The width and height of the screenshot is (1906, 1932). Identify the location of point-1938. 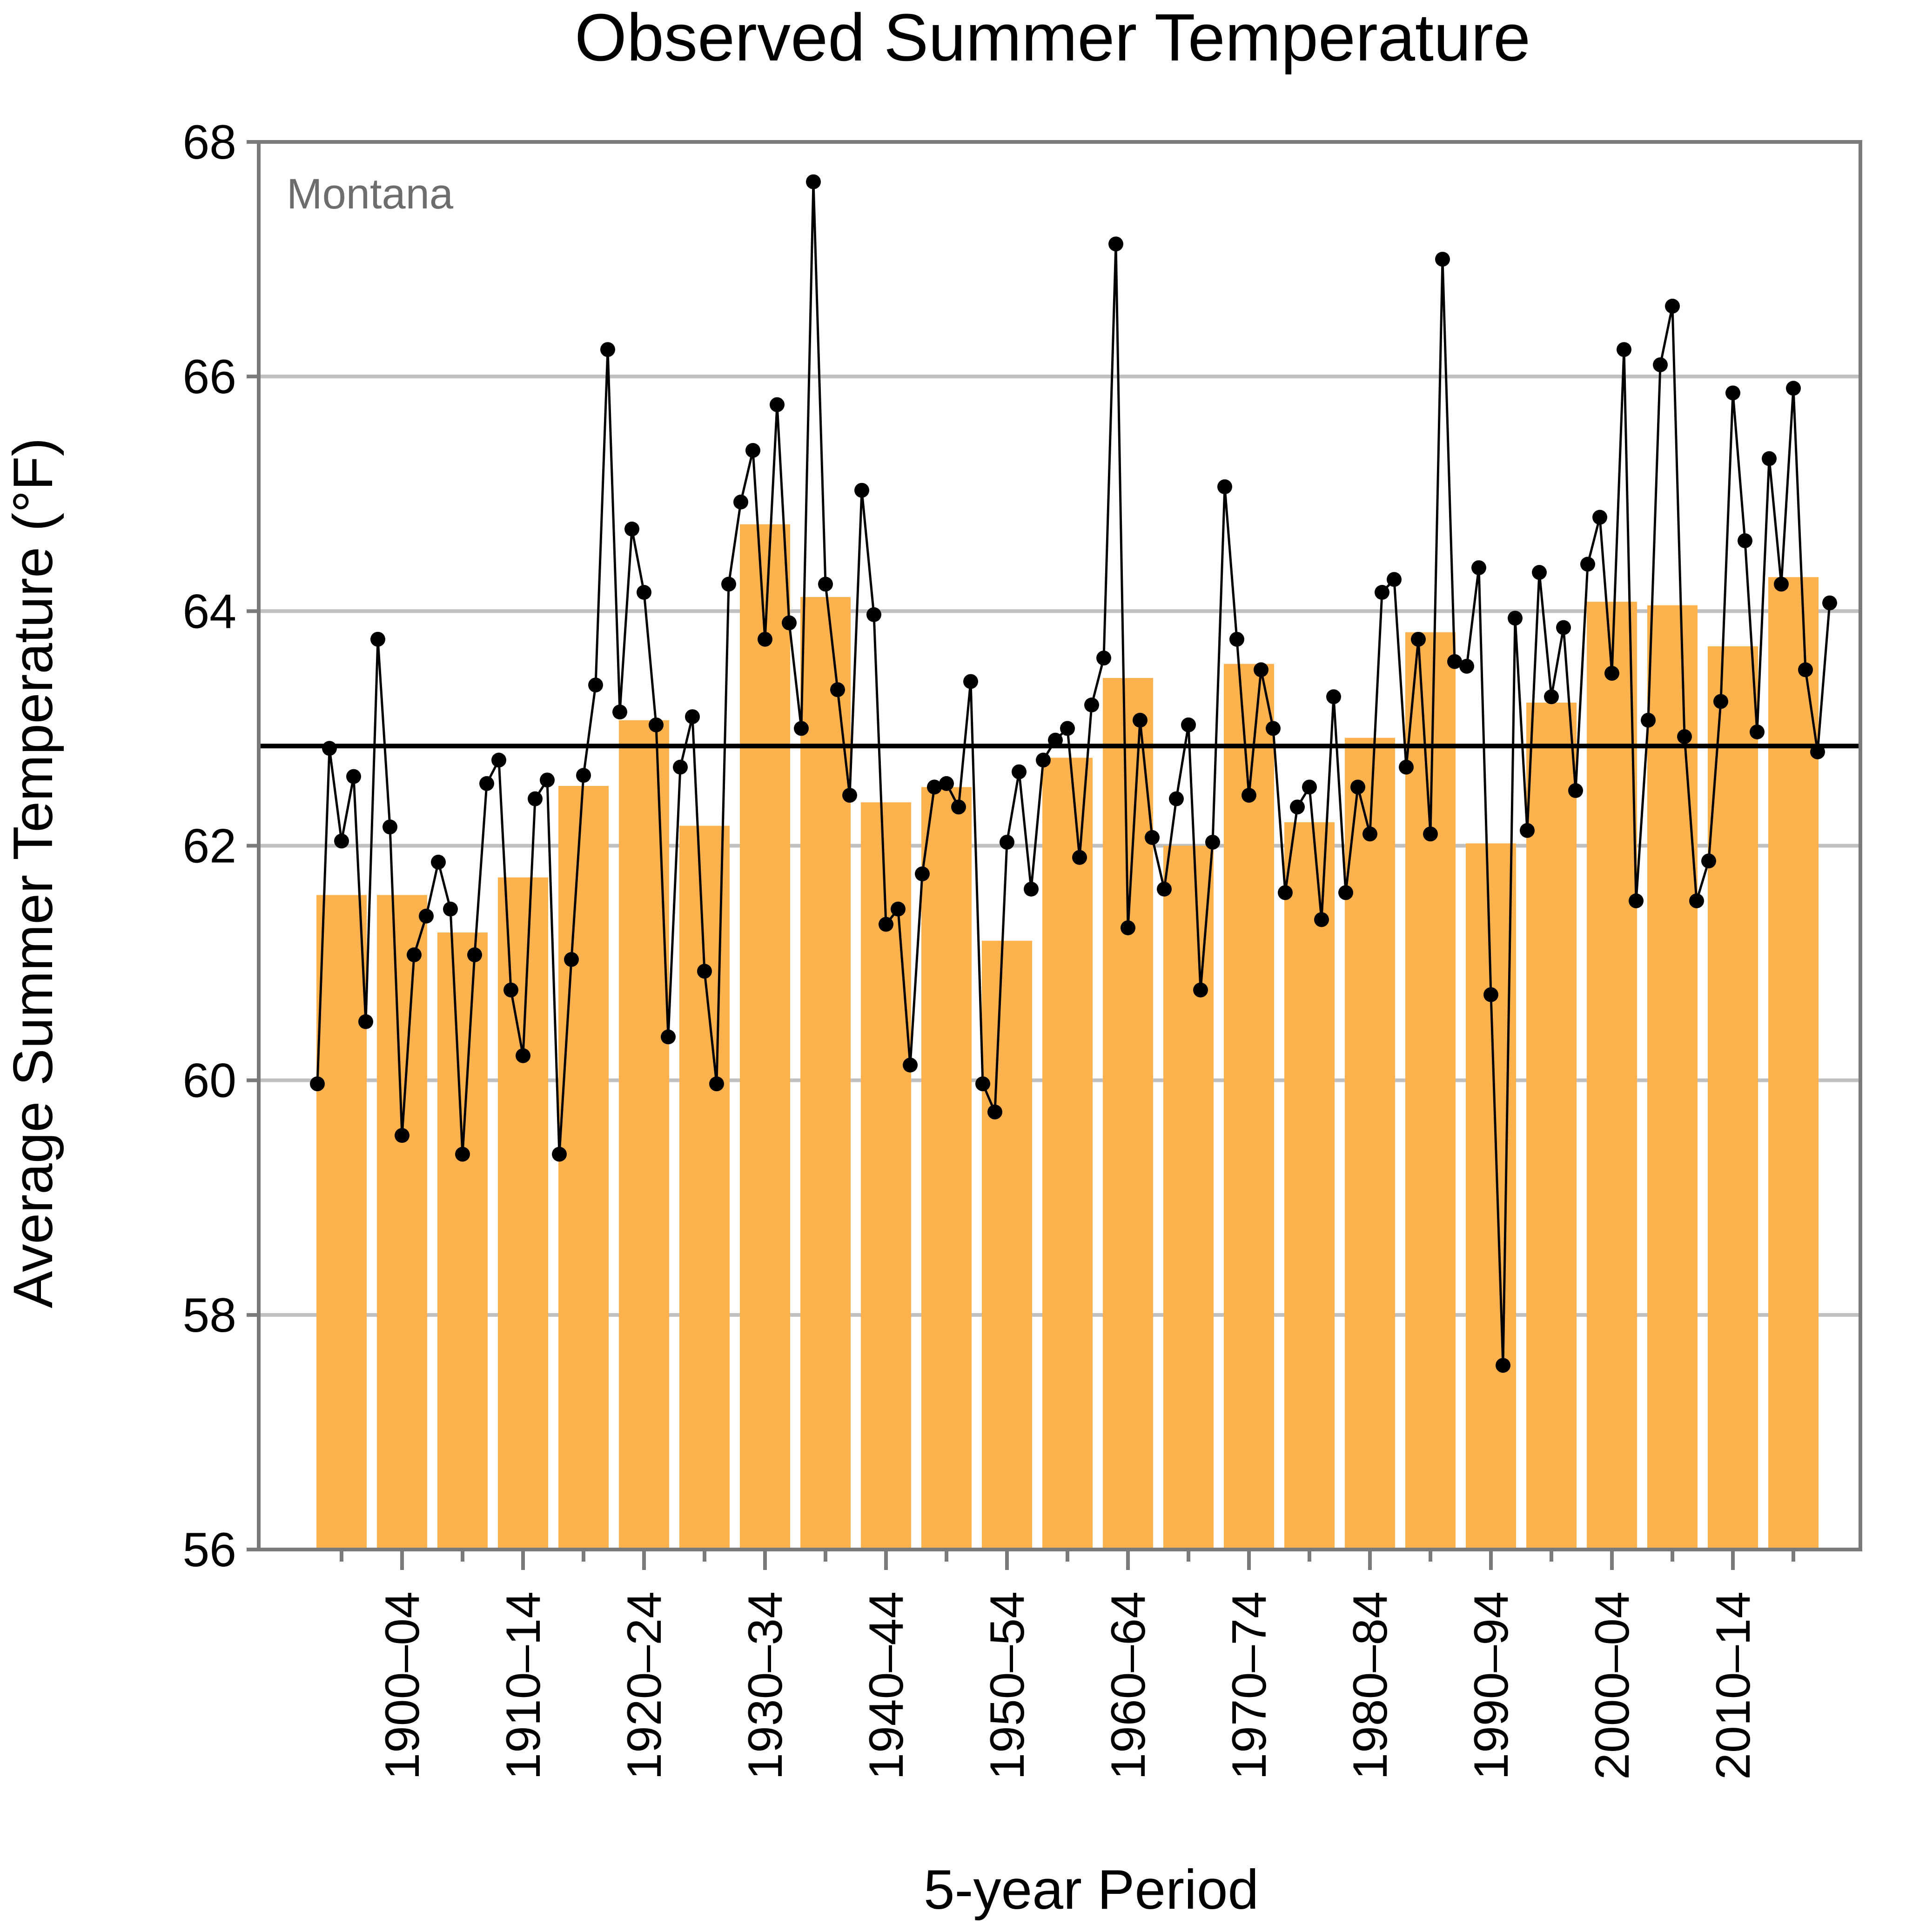
(837, 690).